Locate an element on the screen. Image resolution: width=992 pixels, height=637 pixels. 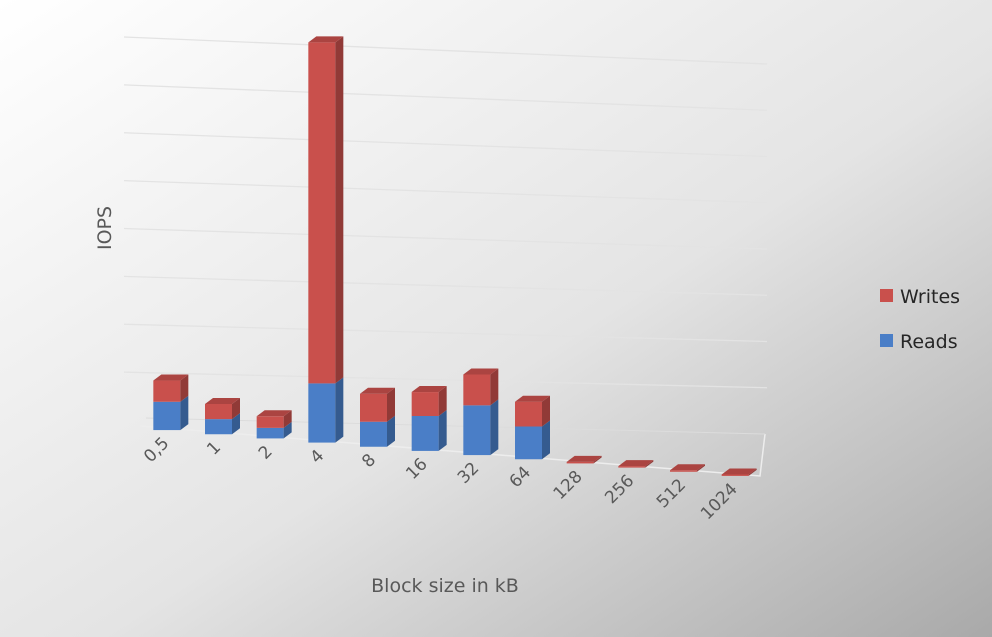
legend-label: Reads is located at coordinates (929, 342).